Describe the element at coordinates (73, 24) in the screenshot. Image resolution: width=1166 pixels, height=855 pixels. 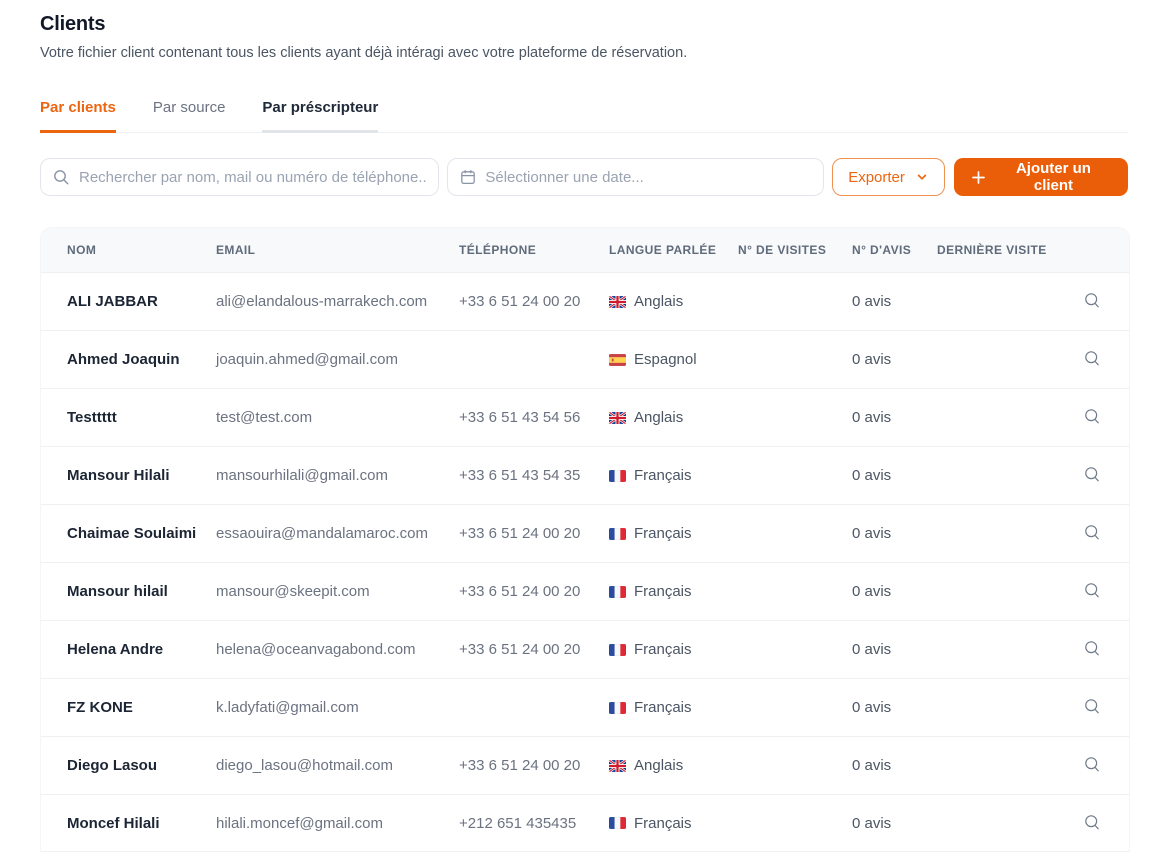
I see `page-title: Clients` at that location.